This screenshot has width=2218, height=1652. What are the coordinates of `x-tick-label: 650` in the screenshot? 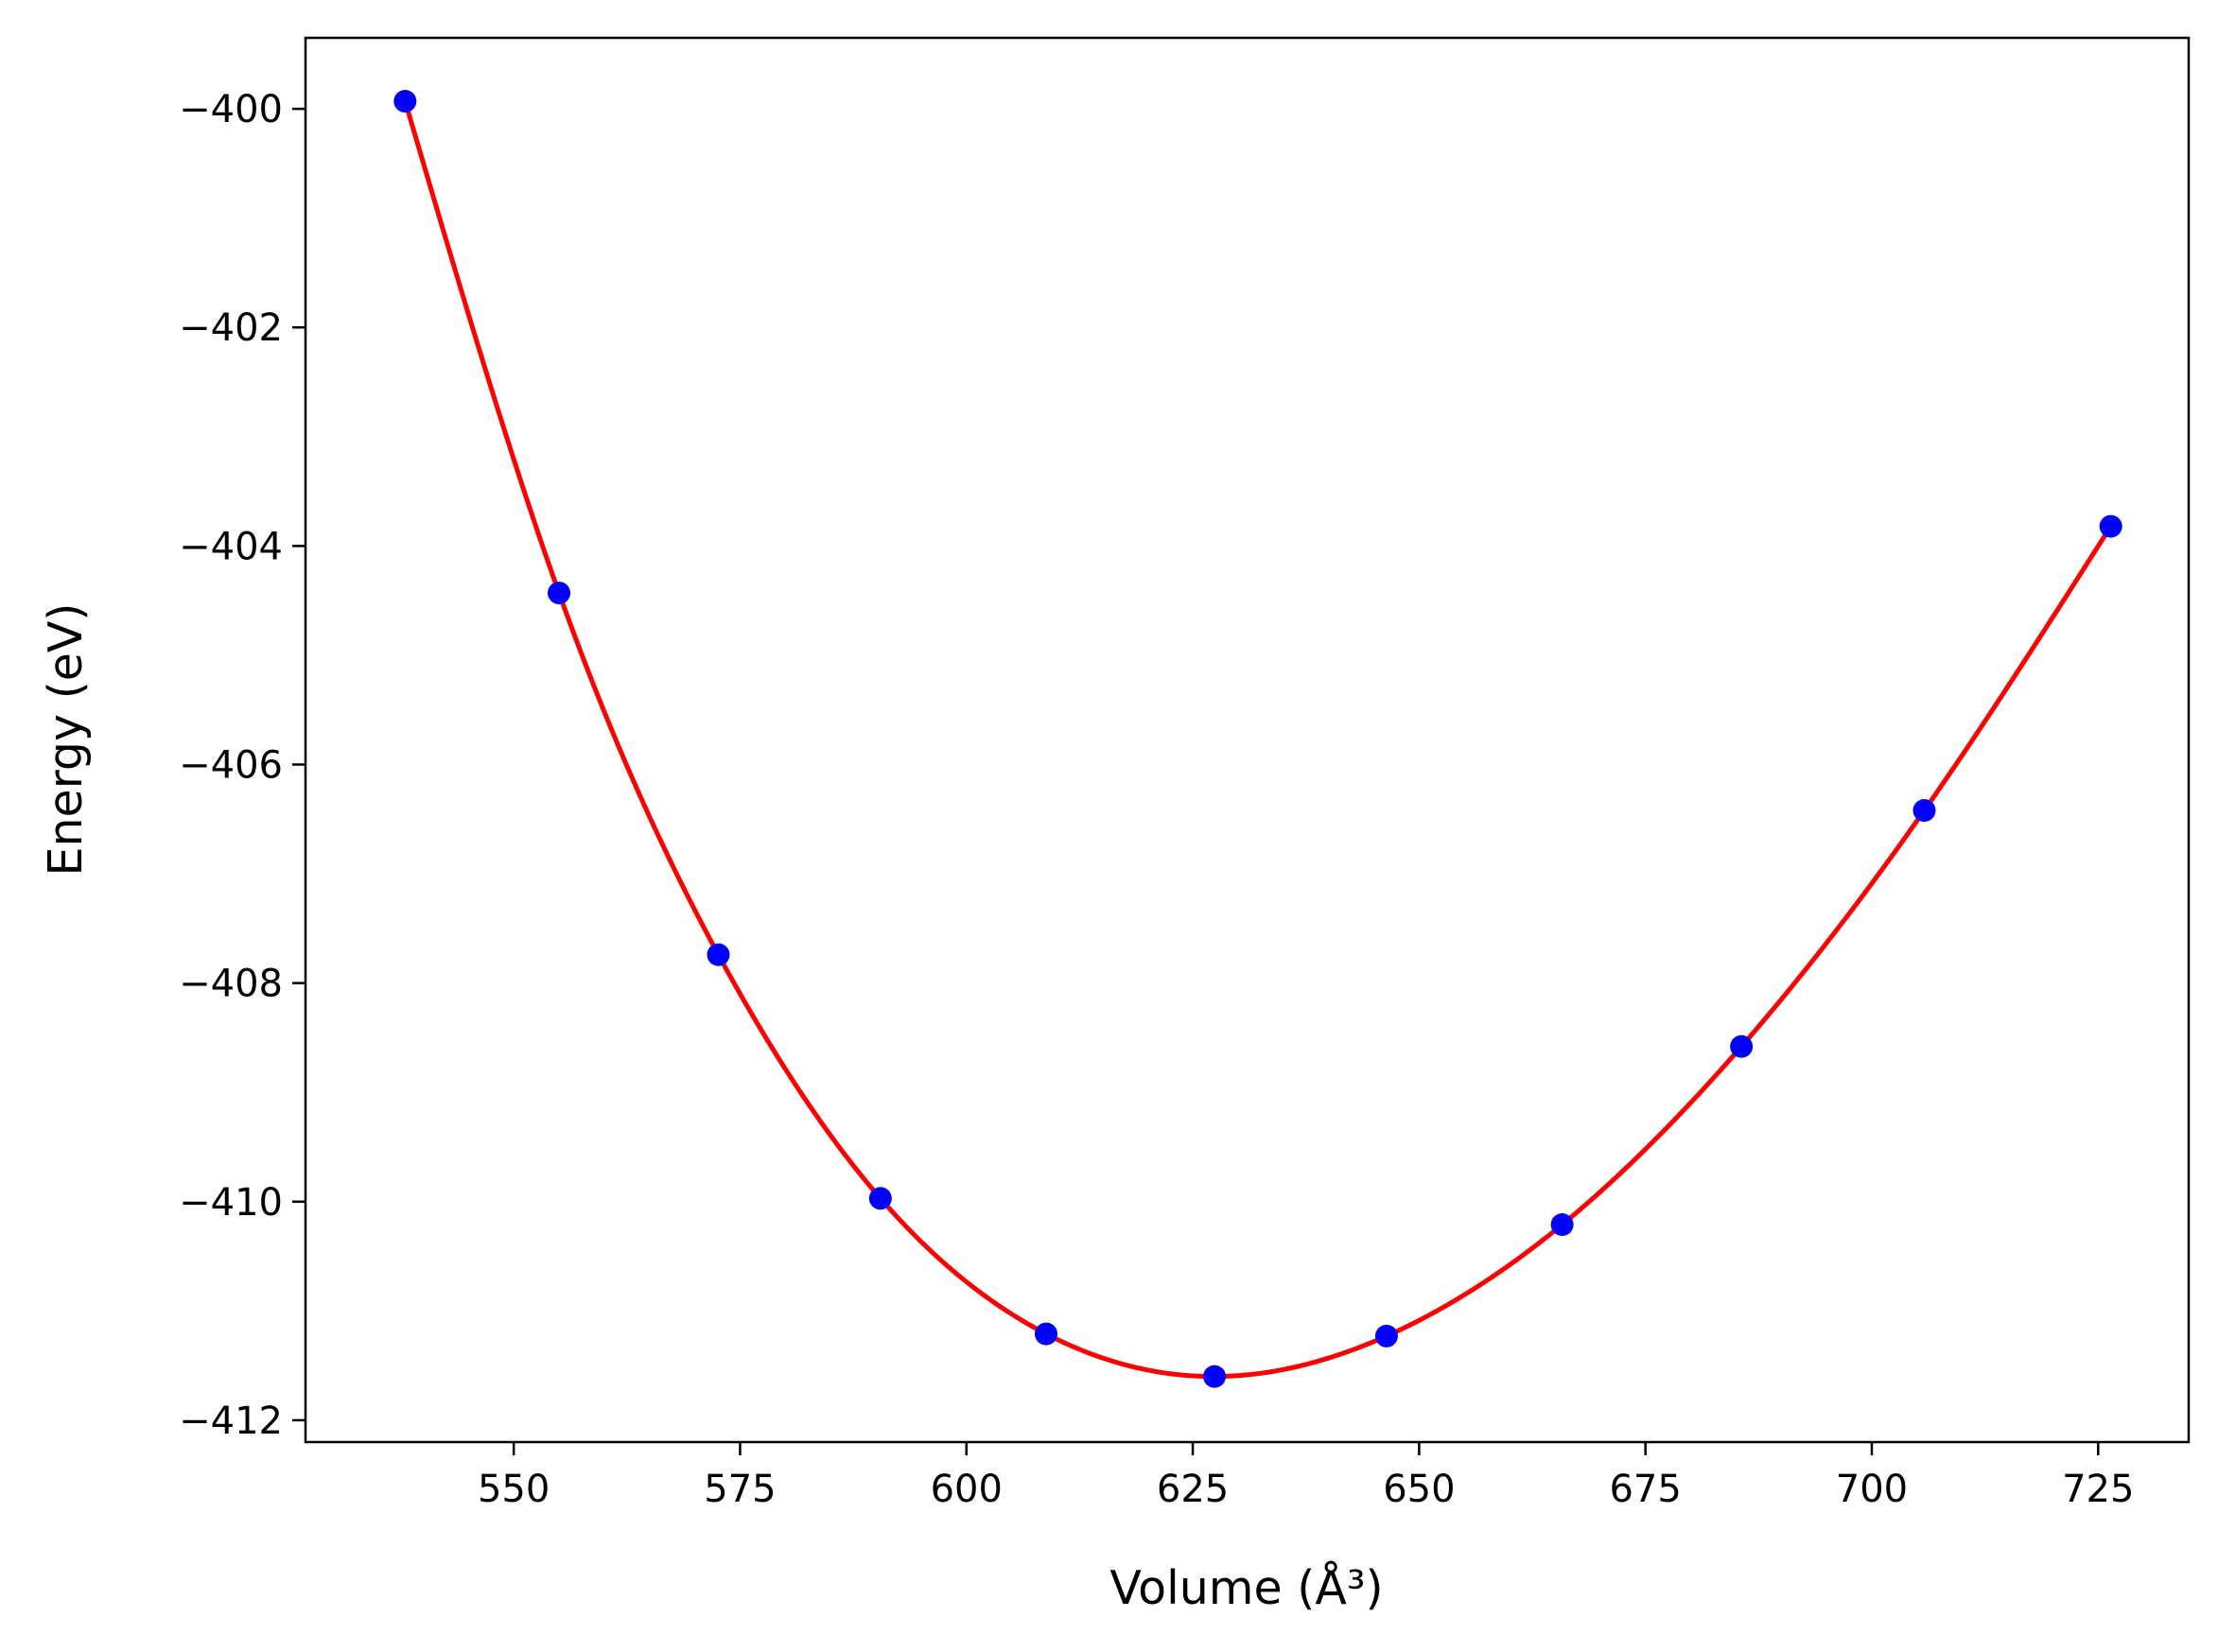 It's located at (1419, 1490).